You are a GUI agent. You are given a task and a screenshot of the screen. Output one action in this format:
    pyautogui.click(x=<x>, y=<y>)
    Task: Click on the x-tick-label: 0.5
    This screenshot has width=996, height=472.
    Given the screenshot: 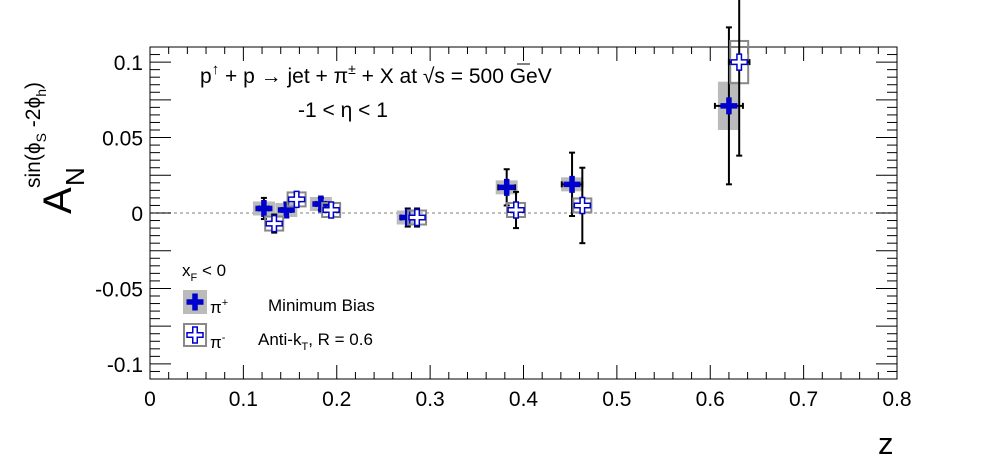 What is the action you would take?
    pyautogui.click(x=616, y=399)
    